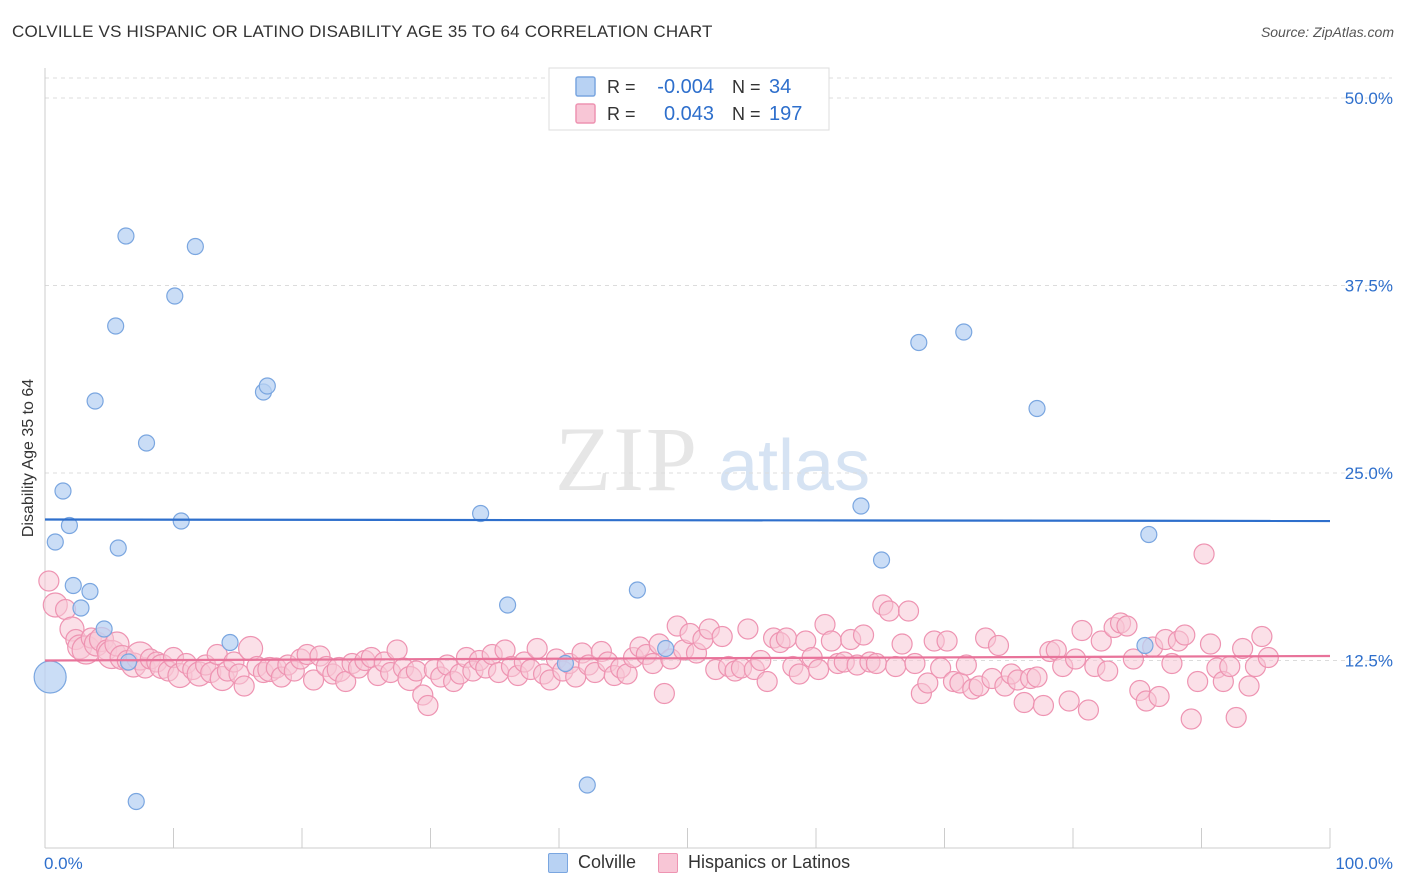 The width and height of the screenshot is (1406, 892). I want to click on trendline-colville, so click(687, 520).